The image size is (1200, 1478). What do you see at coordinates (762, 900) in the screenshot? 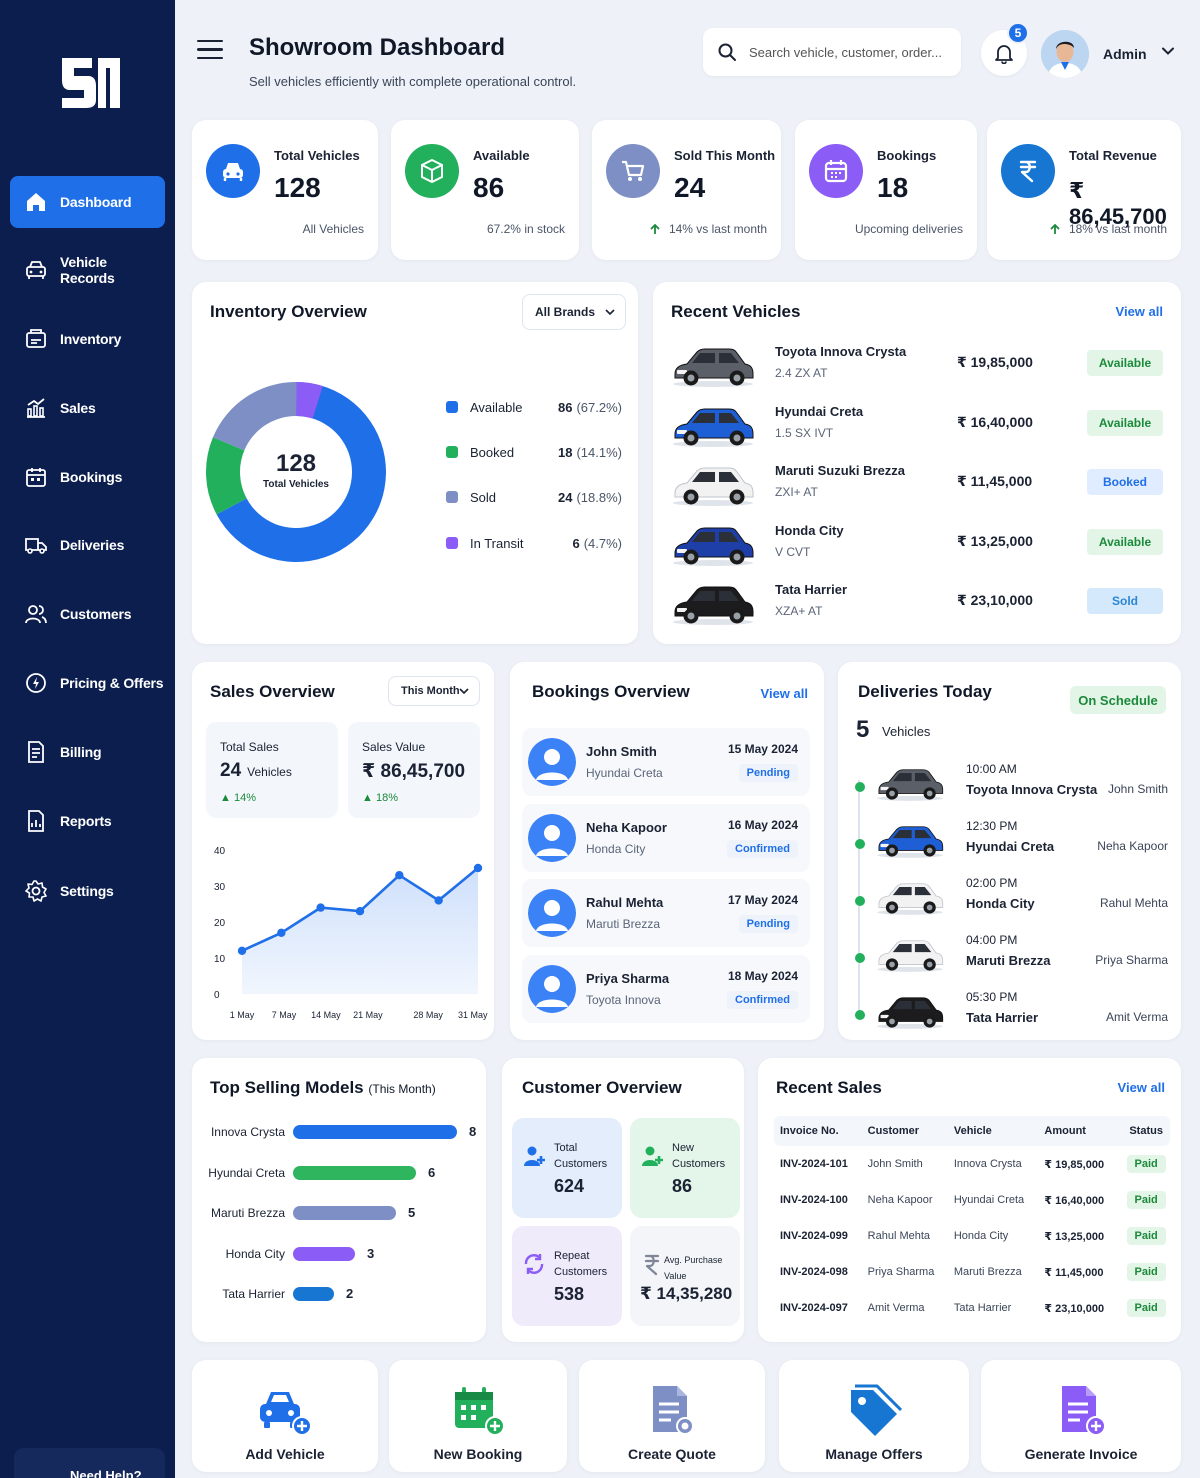
I see `booking-date: 17 May 2024` at bounding box center [762, 900].